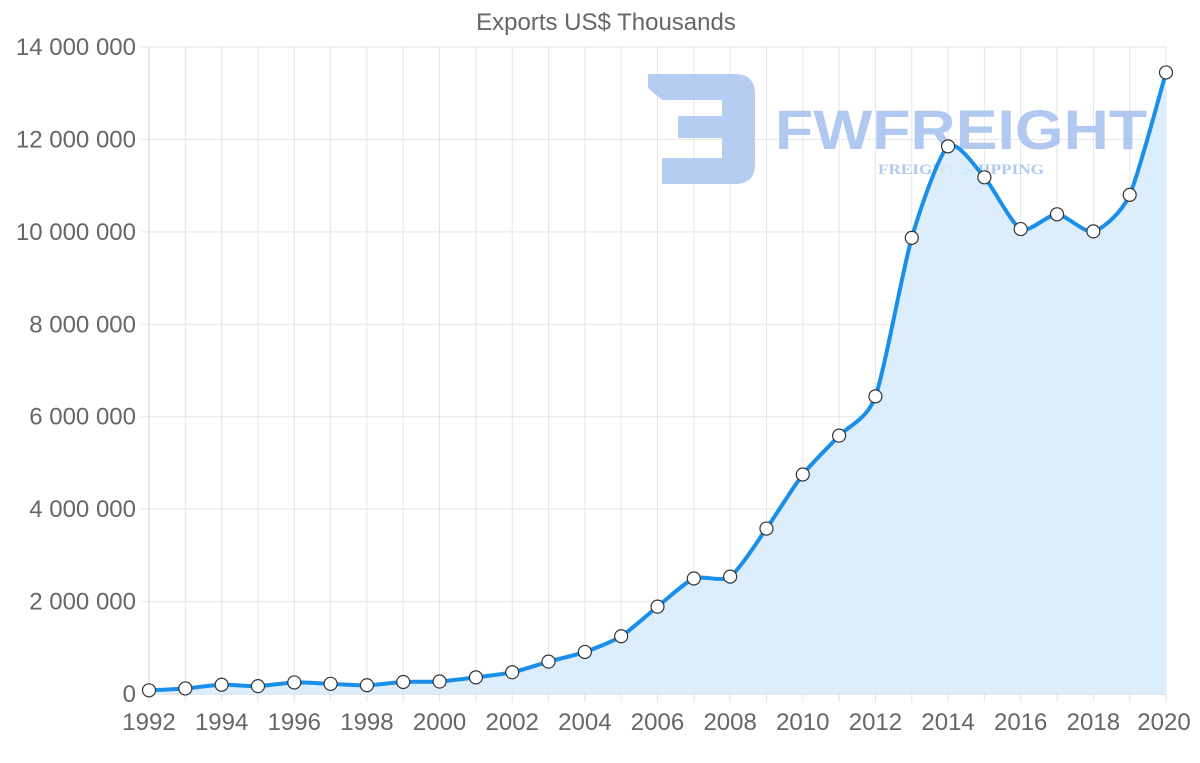  Describe the element at coordinates (82, 417) in the screenshot. I see `y-tick-label: 6 000 000` at that location.